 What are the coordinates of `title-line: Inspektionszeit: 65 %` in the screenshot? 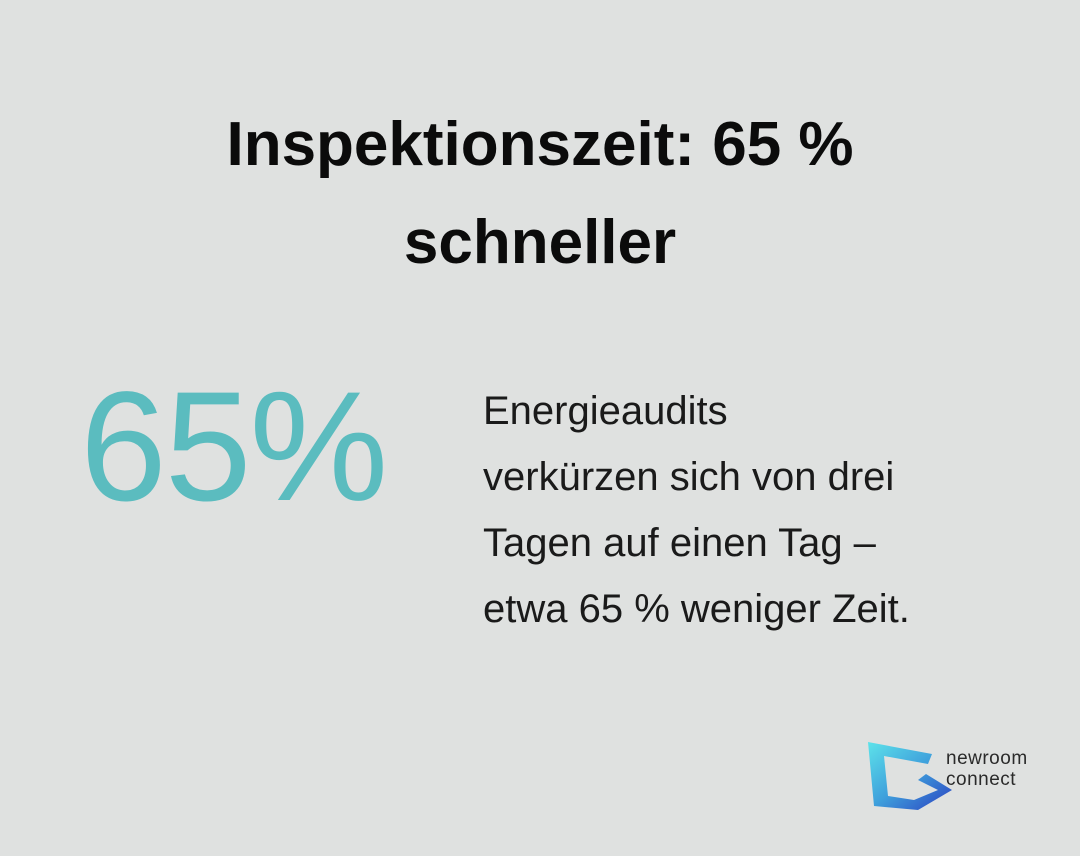 It's located at (540, 144).